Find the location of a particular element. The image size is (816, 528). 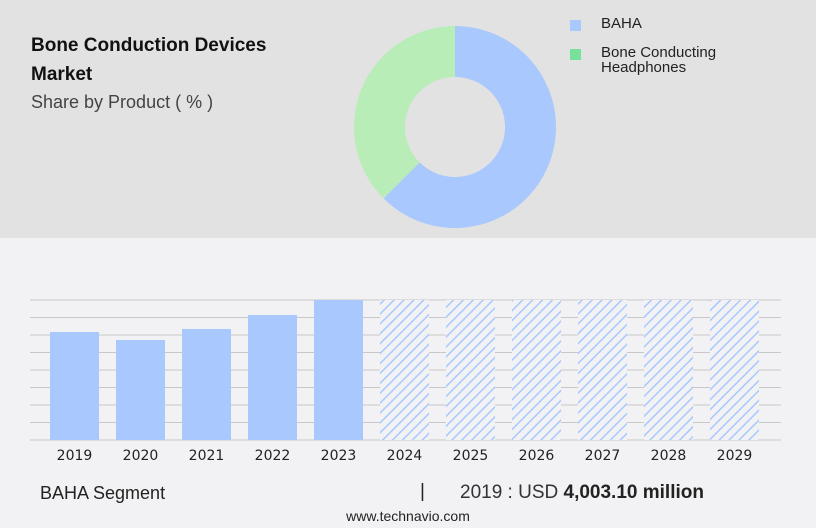

bar-2027 is located at coordinates (602, 370).